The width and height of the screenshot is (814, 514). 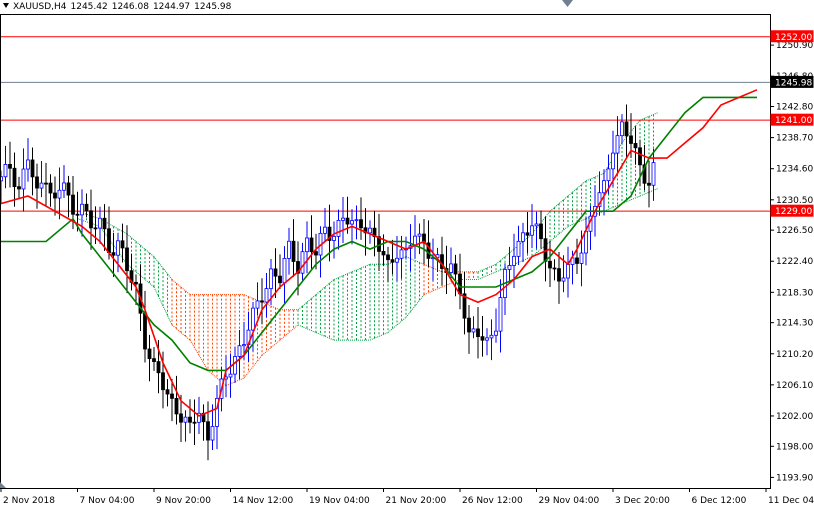 What do you see at coordinates (794, 139) in the screenshot?
I see `y-tick-label: 1238.70` at bounding box center [794, 139].